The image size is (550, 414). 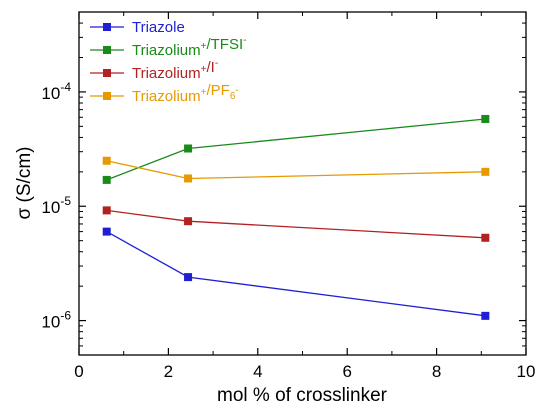 I want to click on y-tick-label: 10⁻⁵, so click(x=56, y=205).